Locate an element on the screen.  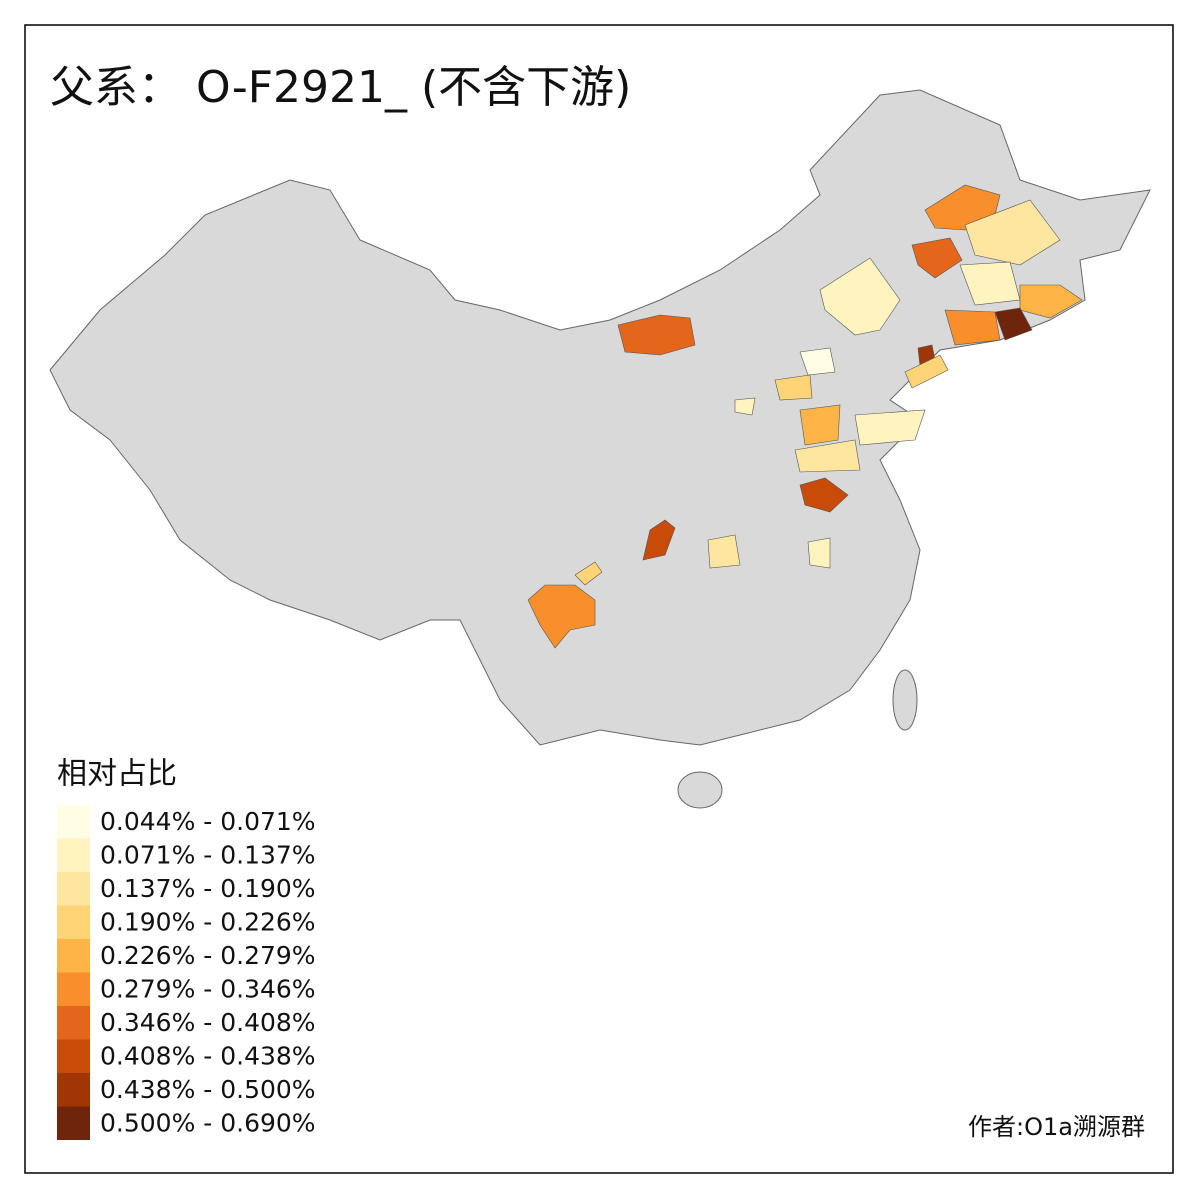
legend-label: 0.346% - 0.408% is located at coordinates (208, 1022).